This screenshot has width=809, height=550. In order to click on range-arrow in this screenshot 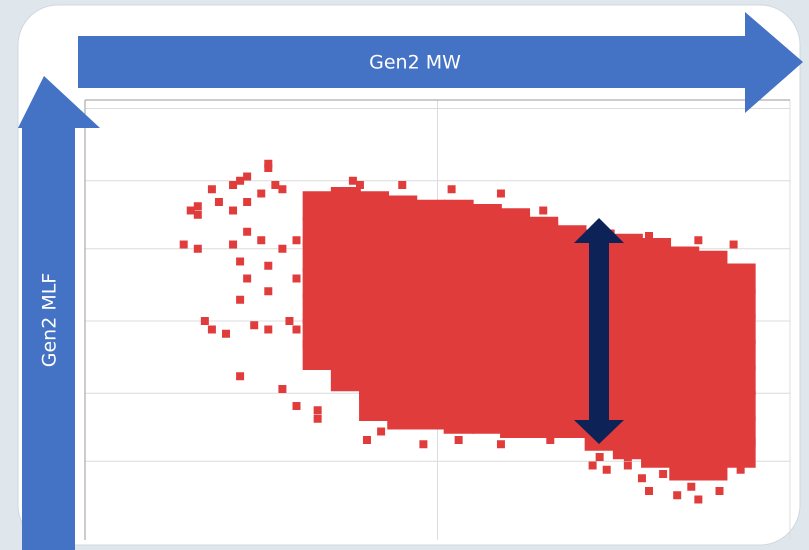, I will do `click(599, 331)`.